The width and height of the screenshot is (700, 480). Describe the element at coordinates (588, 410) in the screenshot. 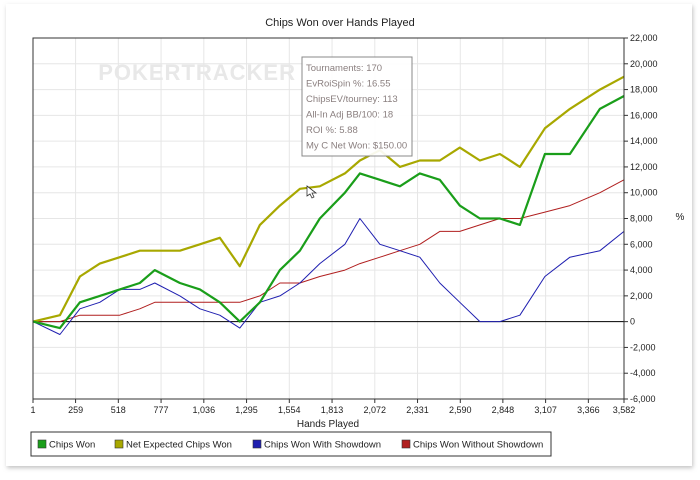

I see `x-tick-label: 3,366` at that location.